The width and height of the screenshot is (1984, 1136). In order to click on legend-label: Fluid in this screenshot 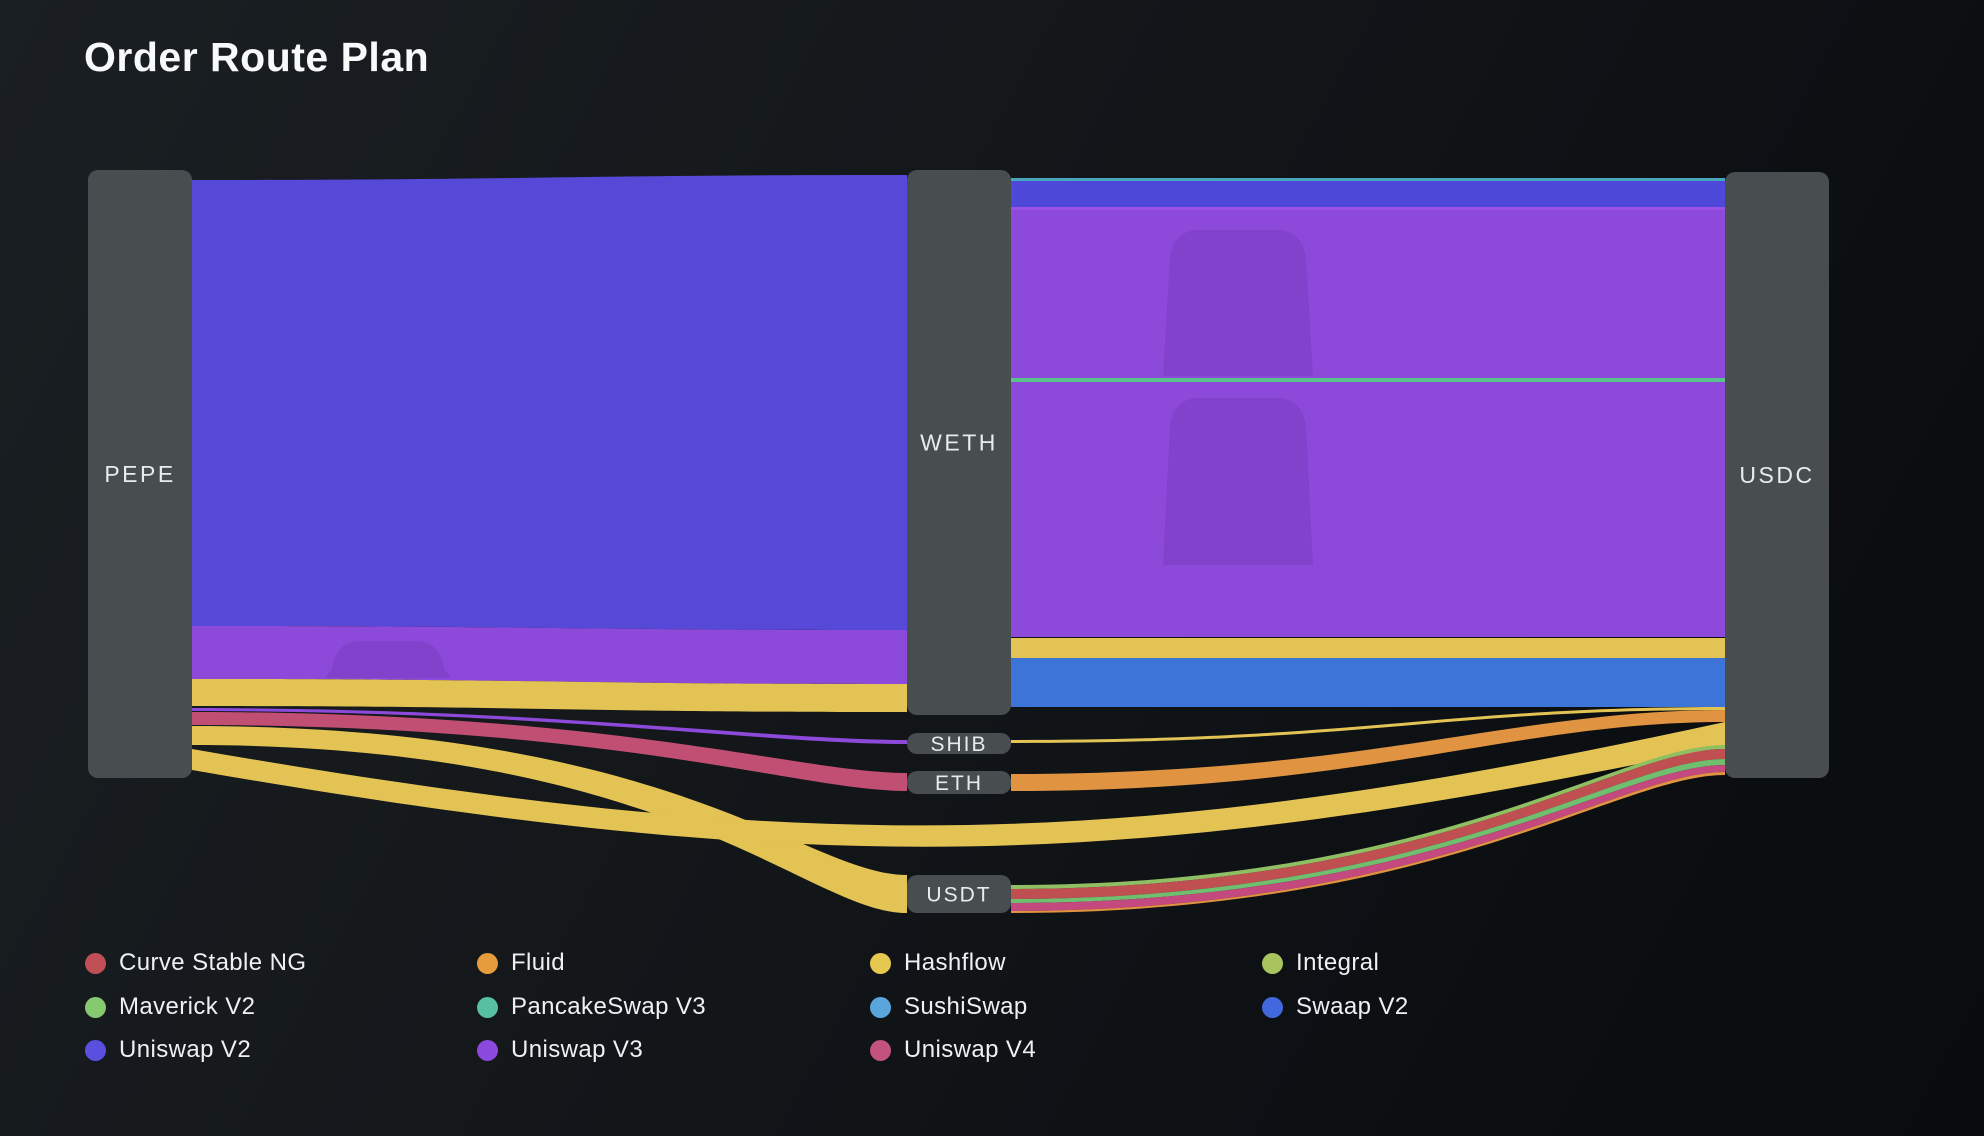, I will do `click(538, 962)`.